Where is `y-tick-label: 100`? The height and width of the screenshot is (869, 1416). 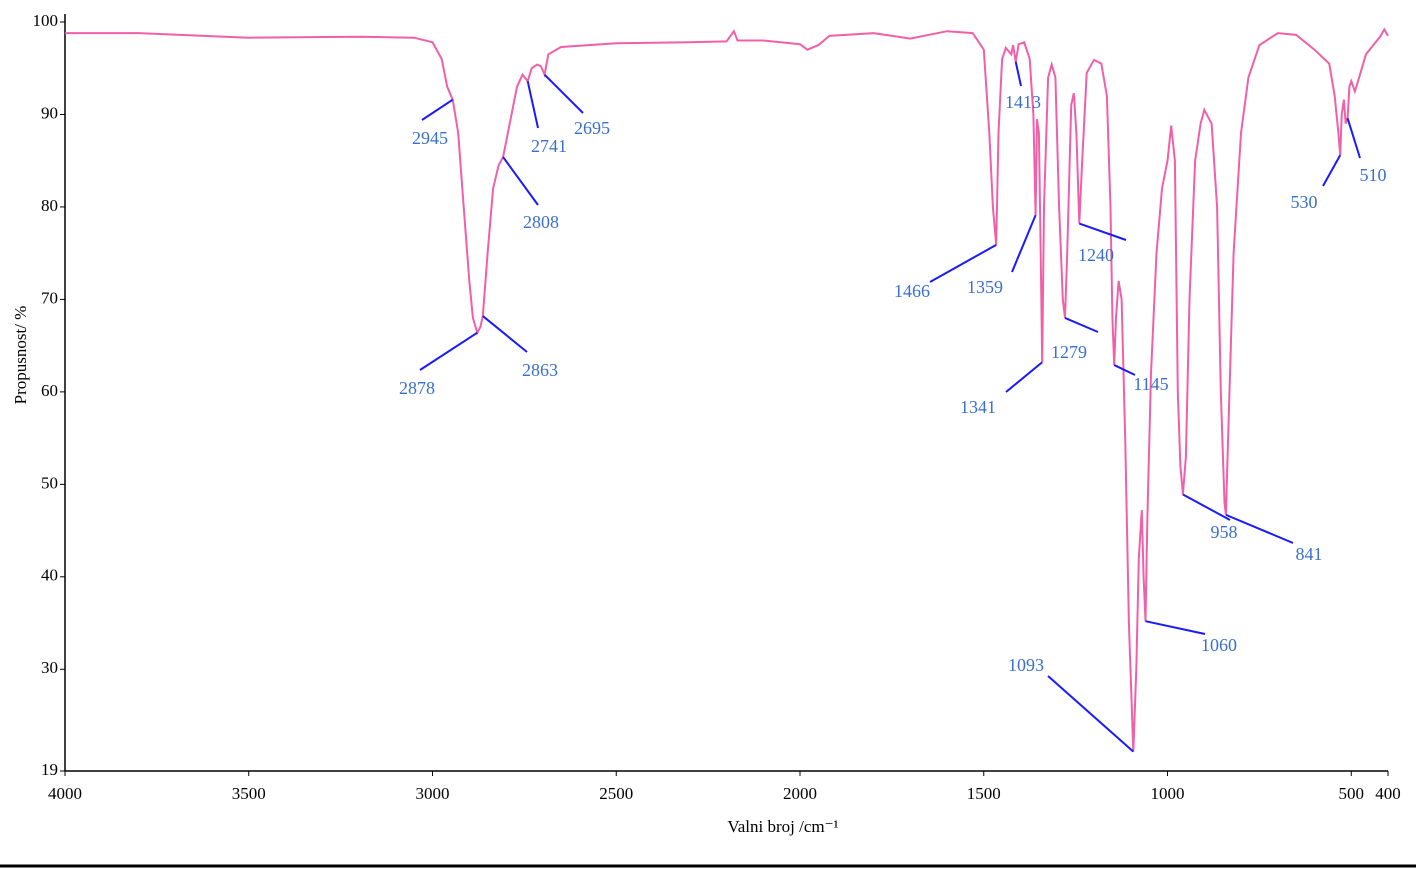 y-tick-label: 100 is located at coordinates (46, 20).